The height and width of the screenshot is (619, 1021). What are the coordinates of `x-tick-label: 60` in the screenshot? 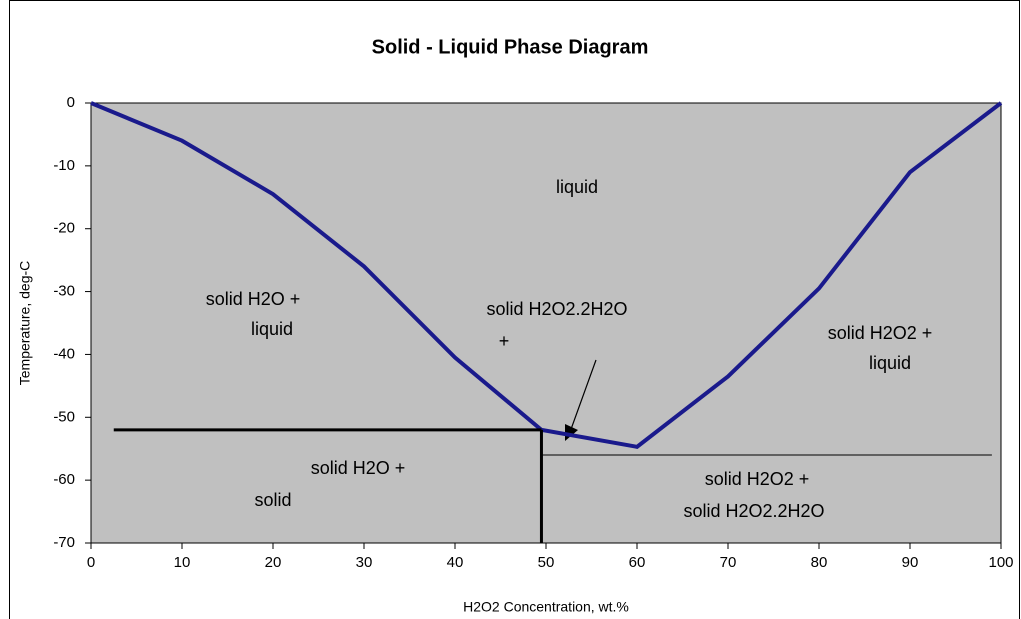 It's located at (637, 562).